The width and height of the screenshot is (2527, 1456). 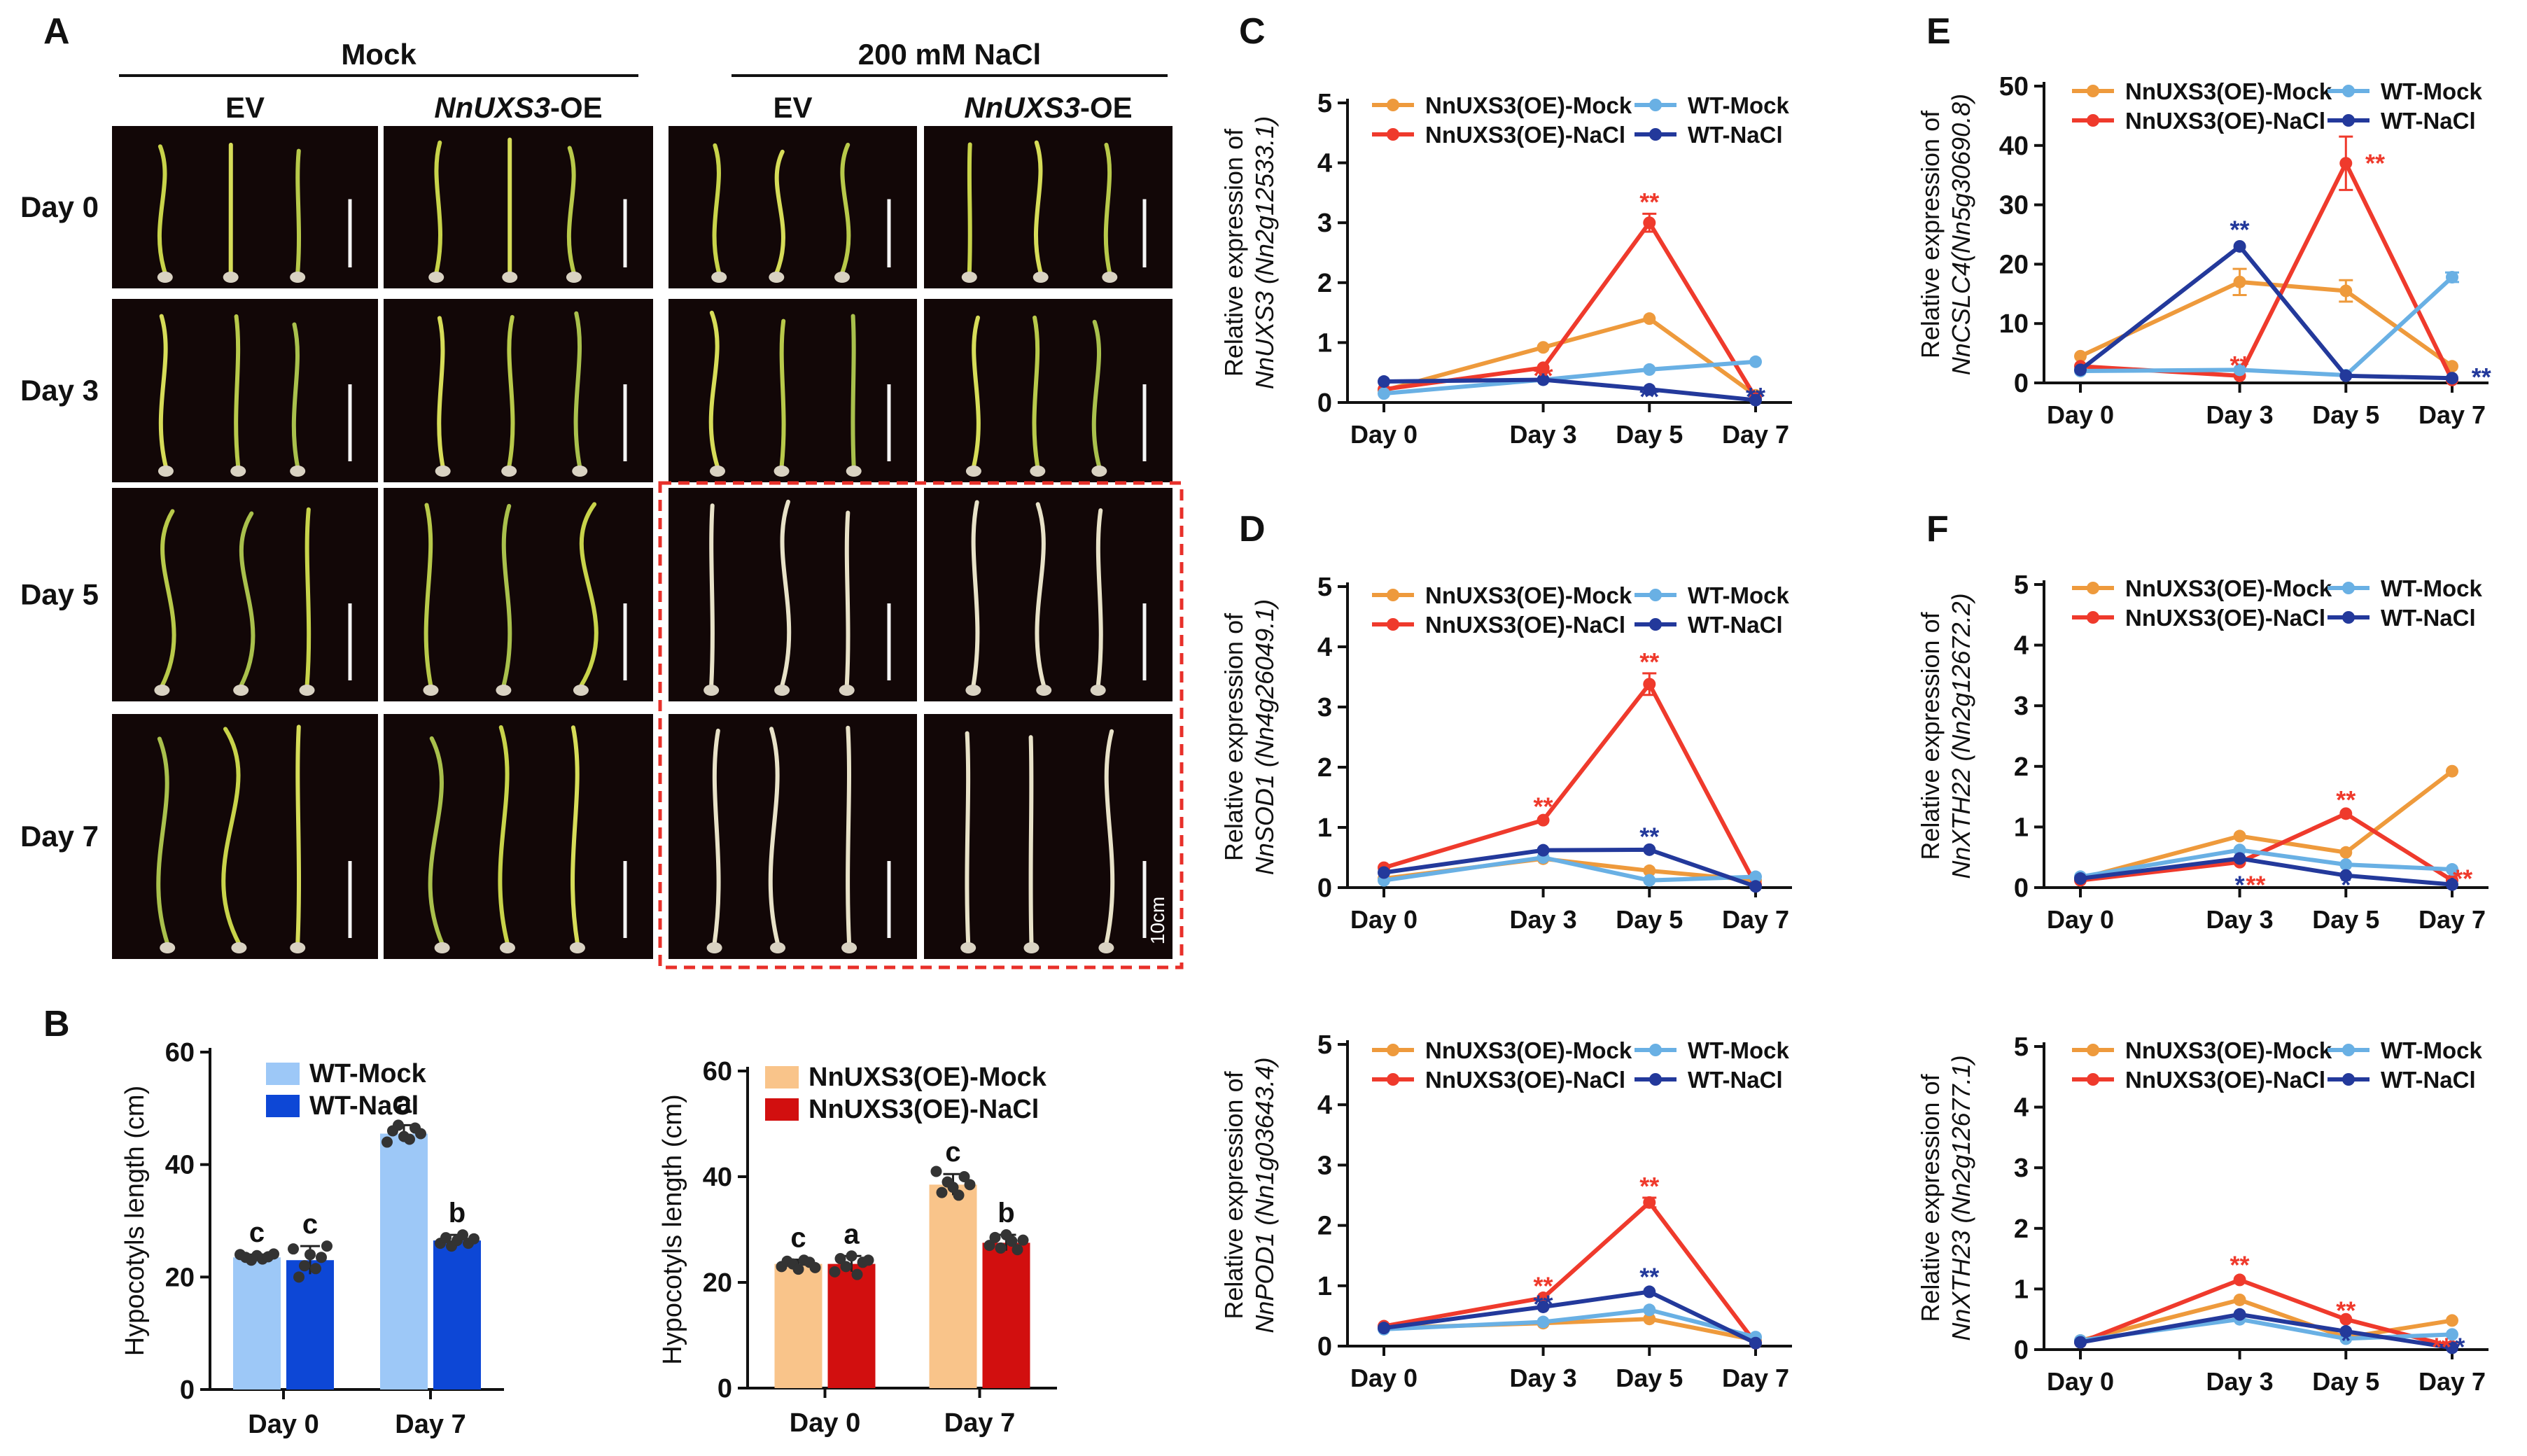 I want to click on y-tick-label: 5, so click(x=2021, y=1047).